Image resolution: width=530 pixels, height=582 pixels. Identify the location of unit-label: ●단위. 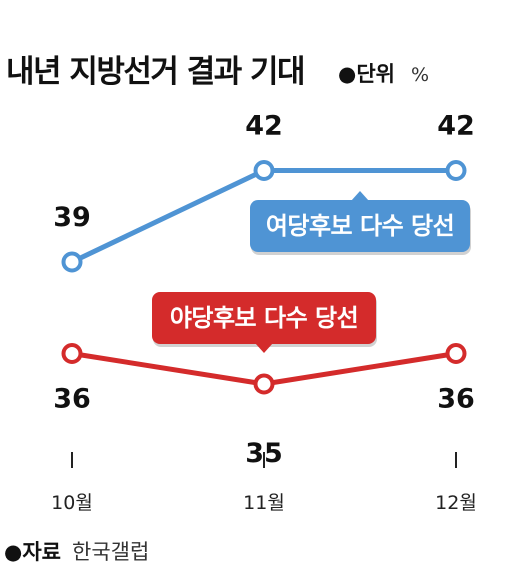
(366, 74).